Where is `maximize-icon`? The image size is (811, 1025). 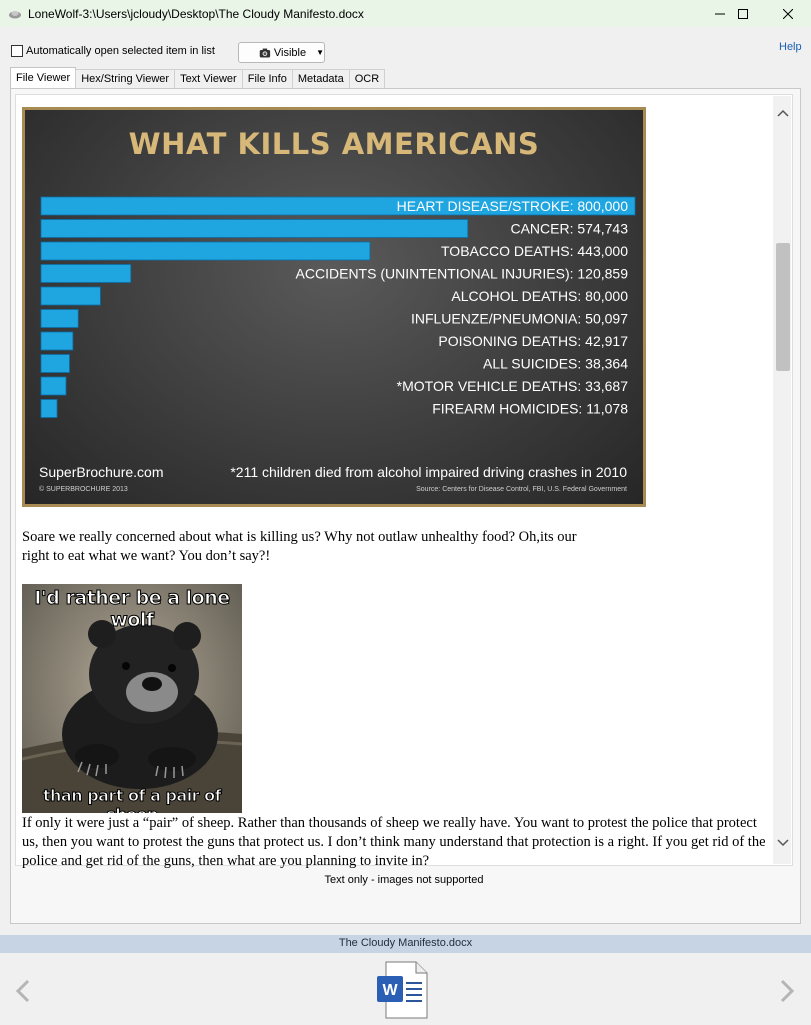 maximize-icon is located at coordinates (743, 13).